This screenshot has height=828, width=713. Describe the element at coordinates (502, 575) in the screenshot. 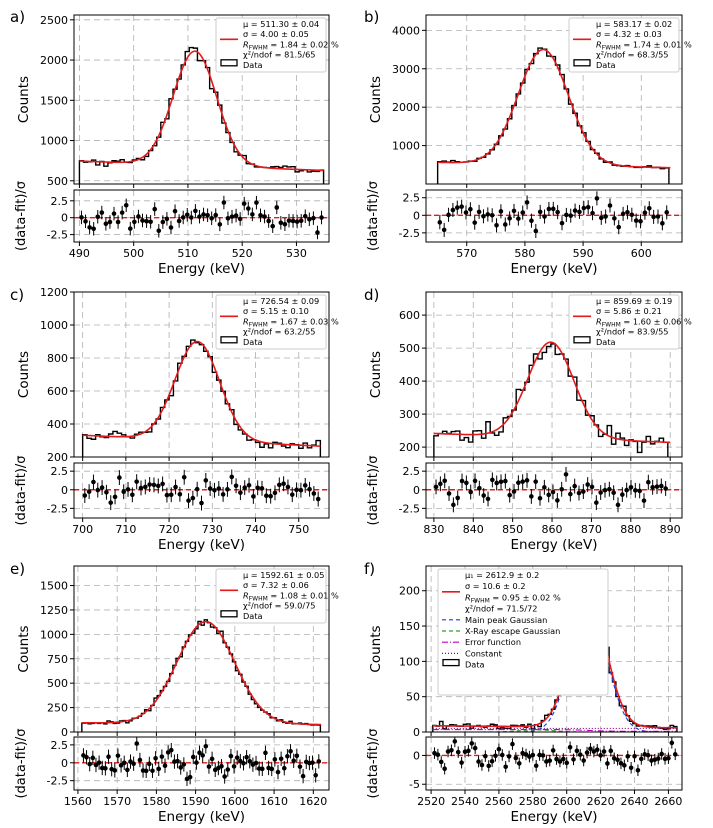

I see `legend-text: μ₁ = 2612.9 ± 0.2` at that location.